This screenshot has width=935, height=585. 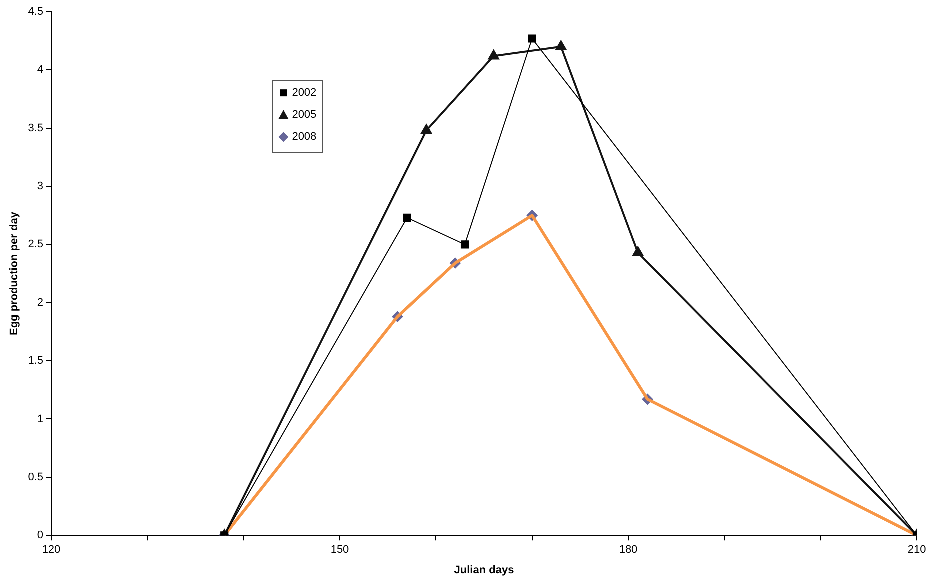 I want to click on y-tick-label: 3, so click(x=40, y=186).